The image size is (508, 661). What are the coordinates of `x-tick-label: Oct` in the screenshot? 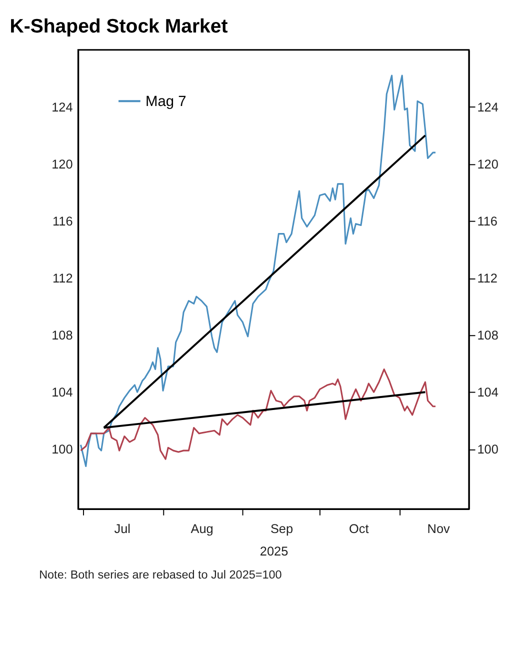 It's located at (359, 529).